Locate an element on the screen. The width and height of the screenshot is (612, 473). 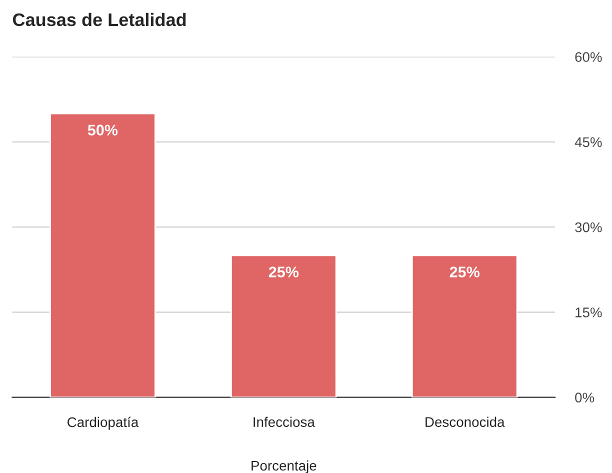
y-tick-label: 60% is located at coordinates (588, 57).